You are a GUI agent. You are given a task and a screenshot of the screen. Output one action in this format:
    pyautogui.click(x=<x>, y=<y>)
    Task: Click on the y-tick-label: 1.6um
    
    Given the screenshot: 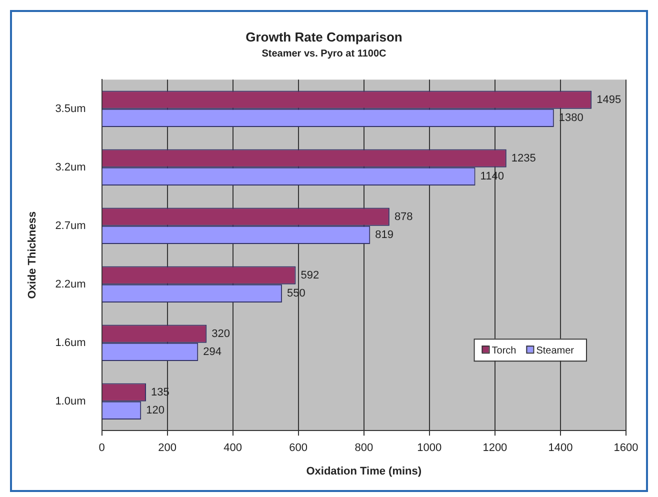 What is the action you would take?
    pyautogui.click(x=70, y=342)
    